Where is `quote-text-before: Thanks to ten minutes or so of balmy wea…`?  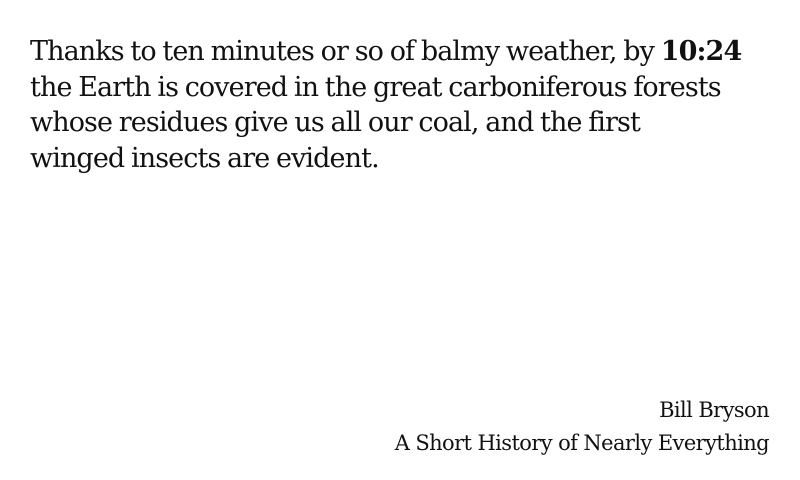 quote-text-before: Thanks to ten minutes or so of balmy wea… is located at coordinates (345, 51).